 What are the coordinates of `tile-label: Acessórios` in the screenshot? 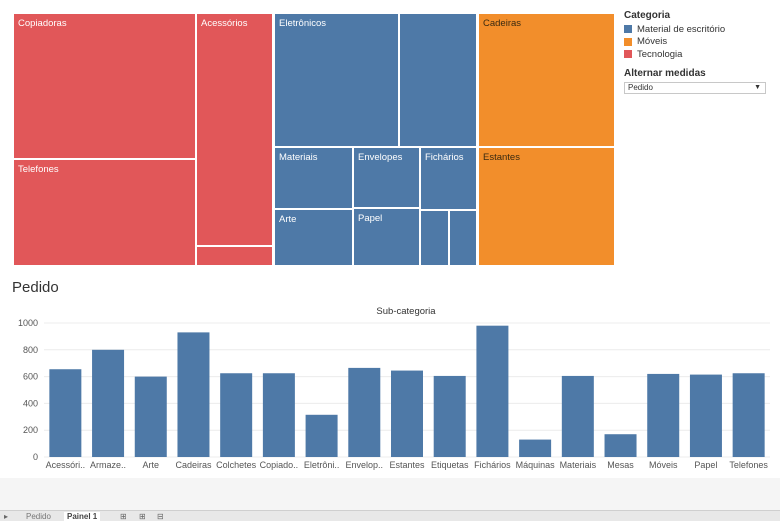 It's located at (224, 23).